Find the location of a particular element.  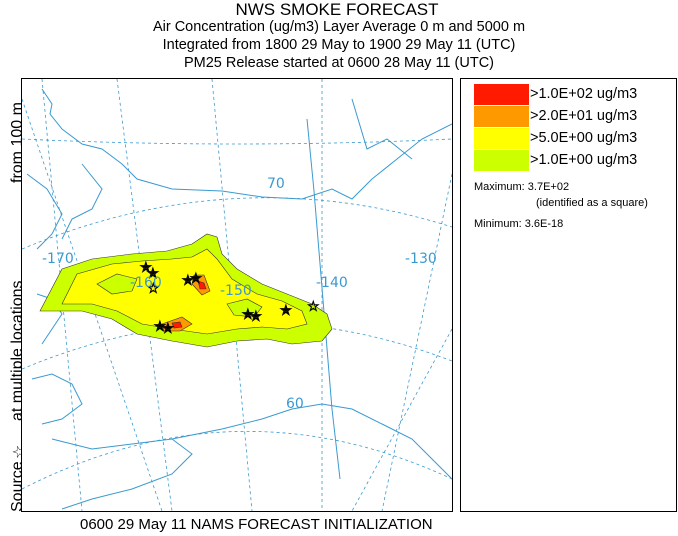

lat-label-60: 60 is located at coordinates (295, 404).